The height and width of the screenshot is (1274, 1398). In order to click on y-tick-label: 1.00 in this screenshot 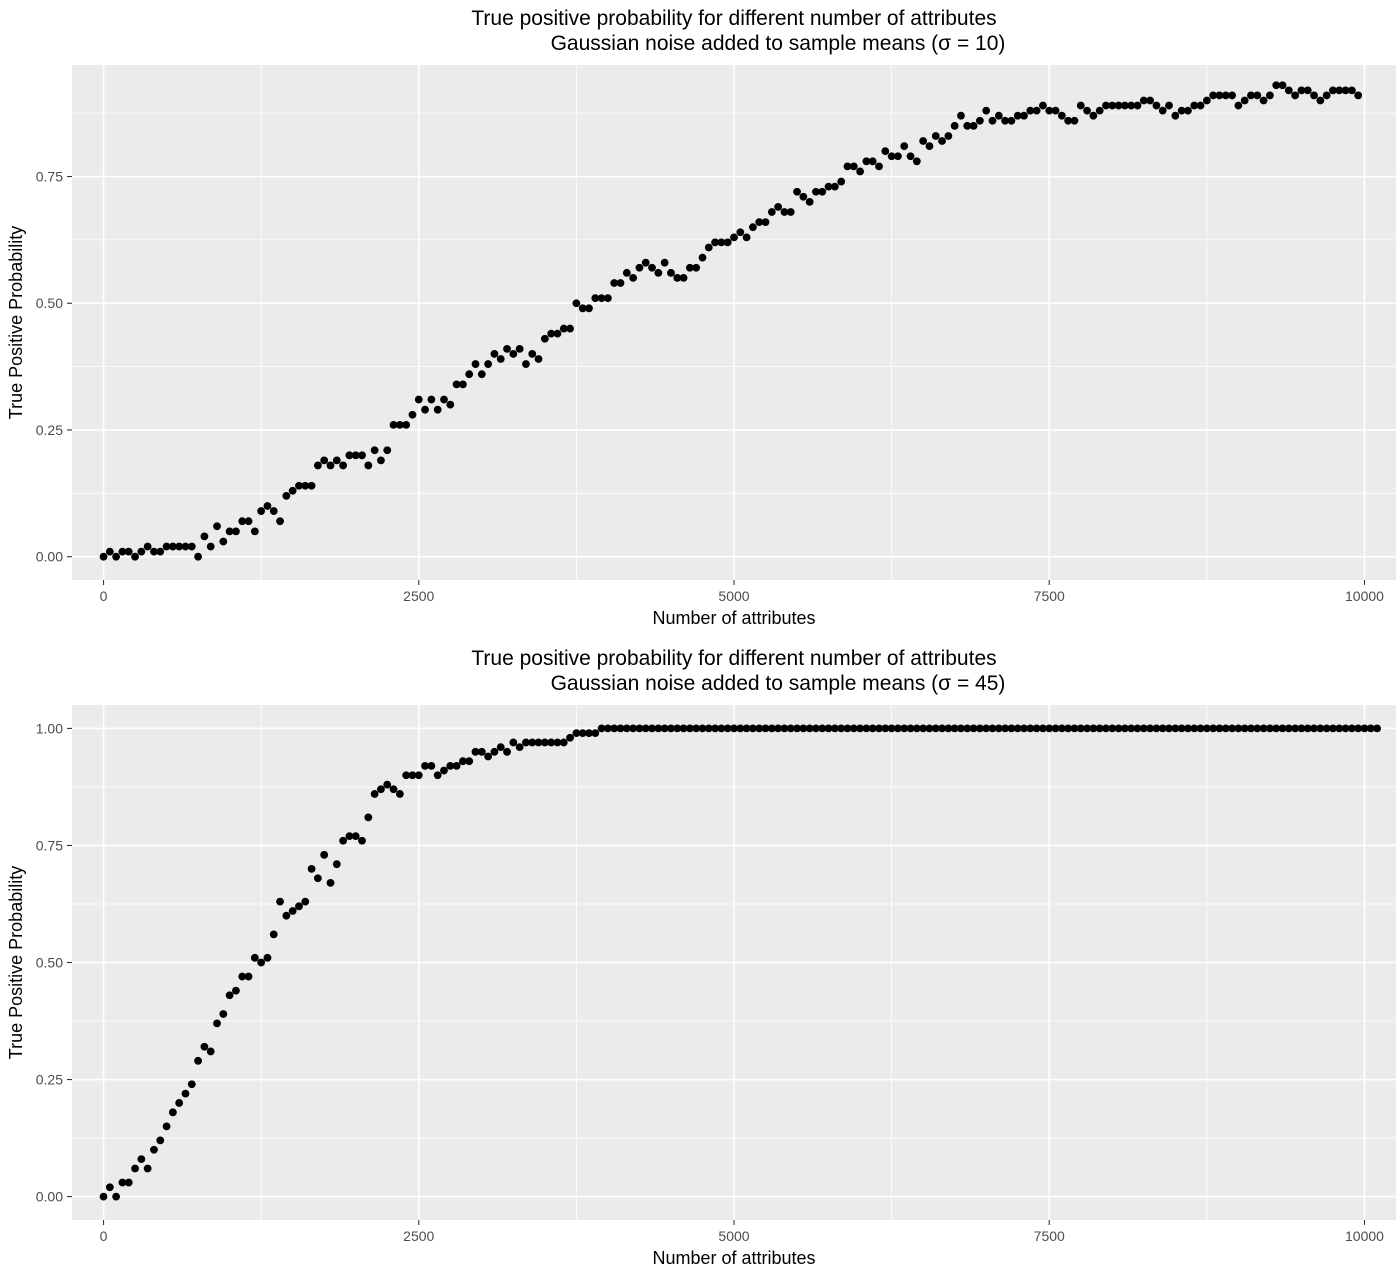, I will do `click(49, 728)`.